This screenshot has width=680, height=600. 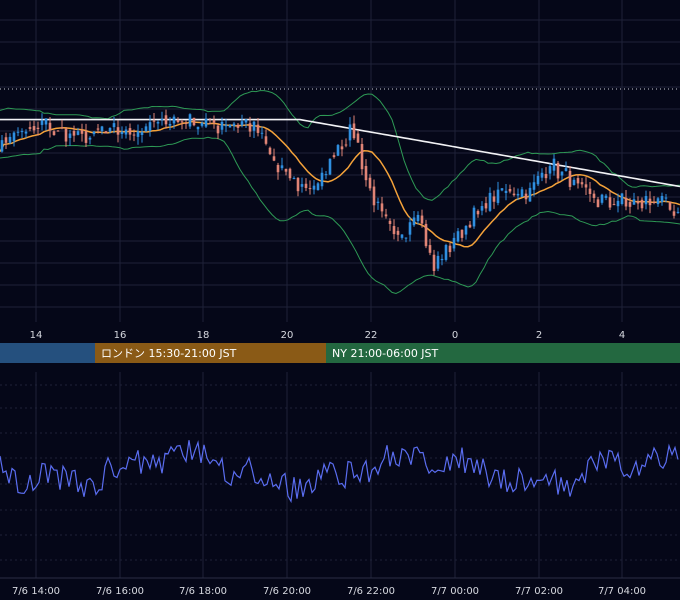 What do you see at coordinates (622, 335) in the screenshot?
I see `price-x-tick-label-7: 4` at bounding box center [622, 335].